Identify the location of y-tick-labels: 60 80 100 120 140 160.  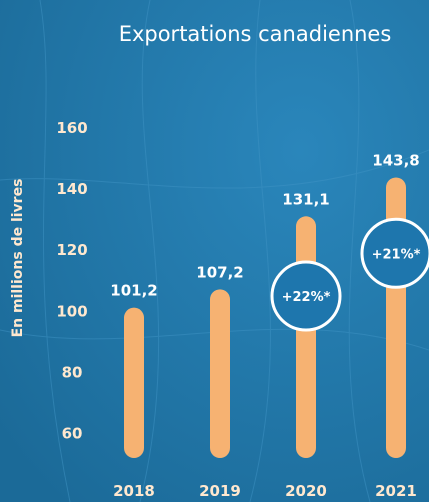
(71, 281).